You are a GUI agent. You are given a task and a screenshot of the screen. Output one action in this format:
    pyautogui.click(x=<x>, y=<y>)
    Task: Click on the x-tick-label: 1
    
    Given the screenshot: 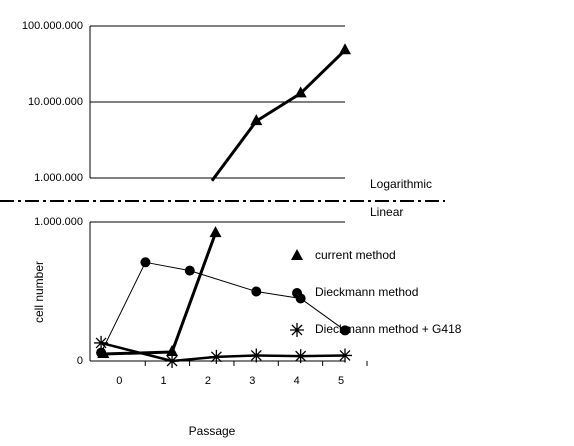 What is the action you would take?
    pyautogui.click(x=164, y=381)
    